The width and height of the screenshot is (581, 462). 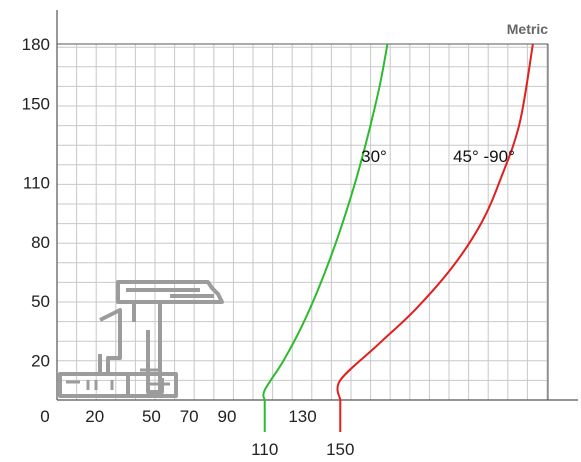 I want to click on curve-label-1: 45° -90°, so click(x=484, y=156).